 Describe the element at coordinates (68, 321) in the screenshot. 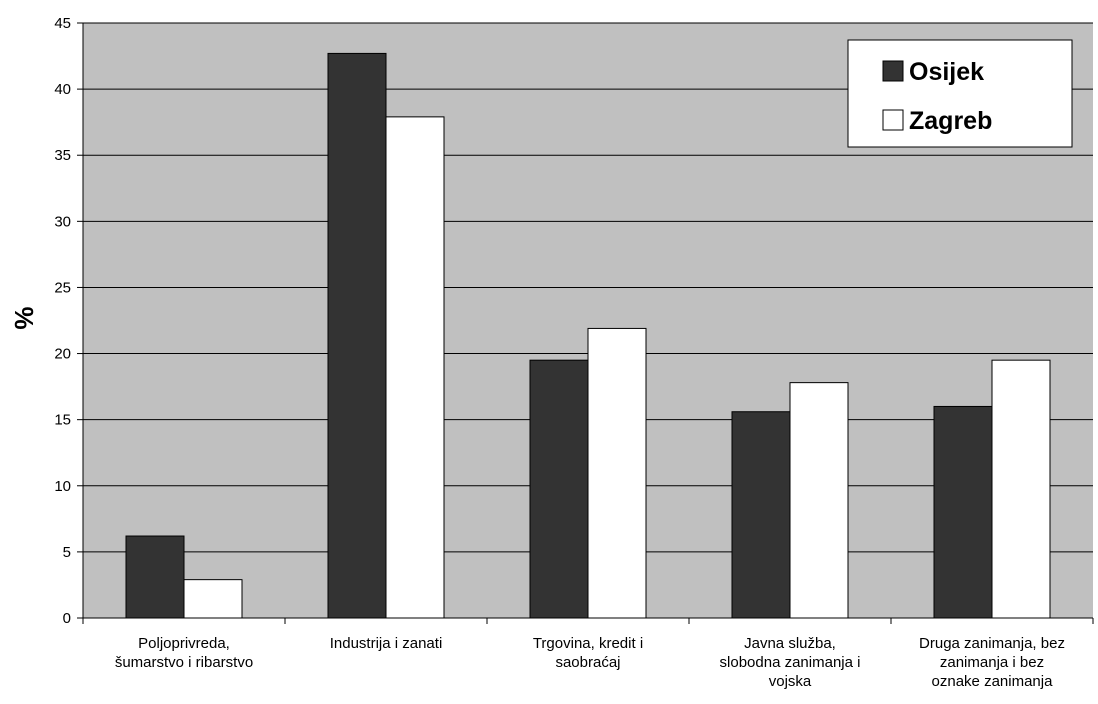

I see `y-axis-ticks: 0 5 10 15 20 25 30 35 40 45` at that location.